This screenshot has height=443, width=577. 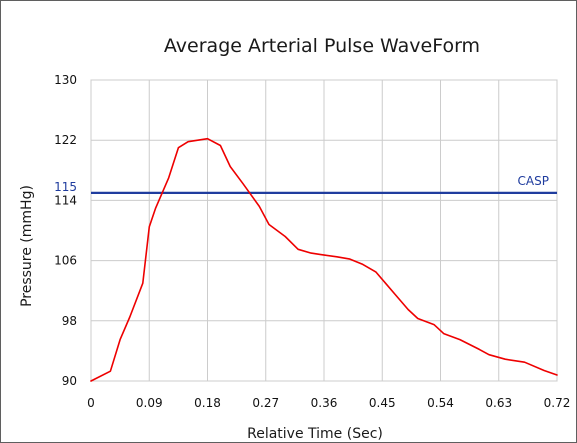 I want to click on y-tick-label: 122, so click(x=65, y=140).